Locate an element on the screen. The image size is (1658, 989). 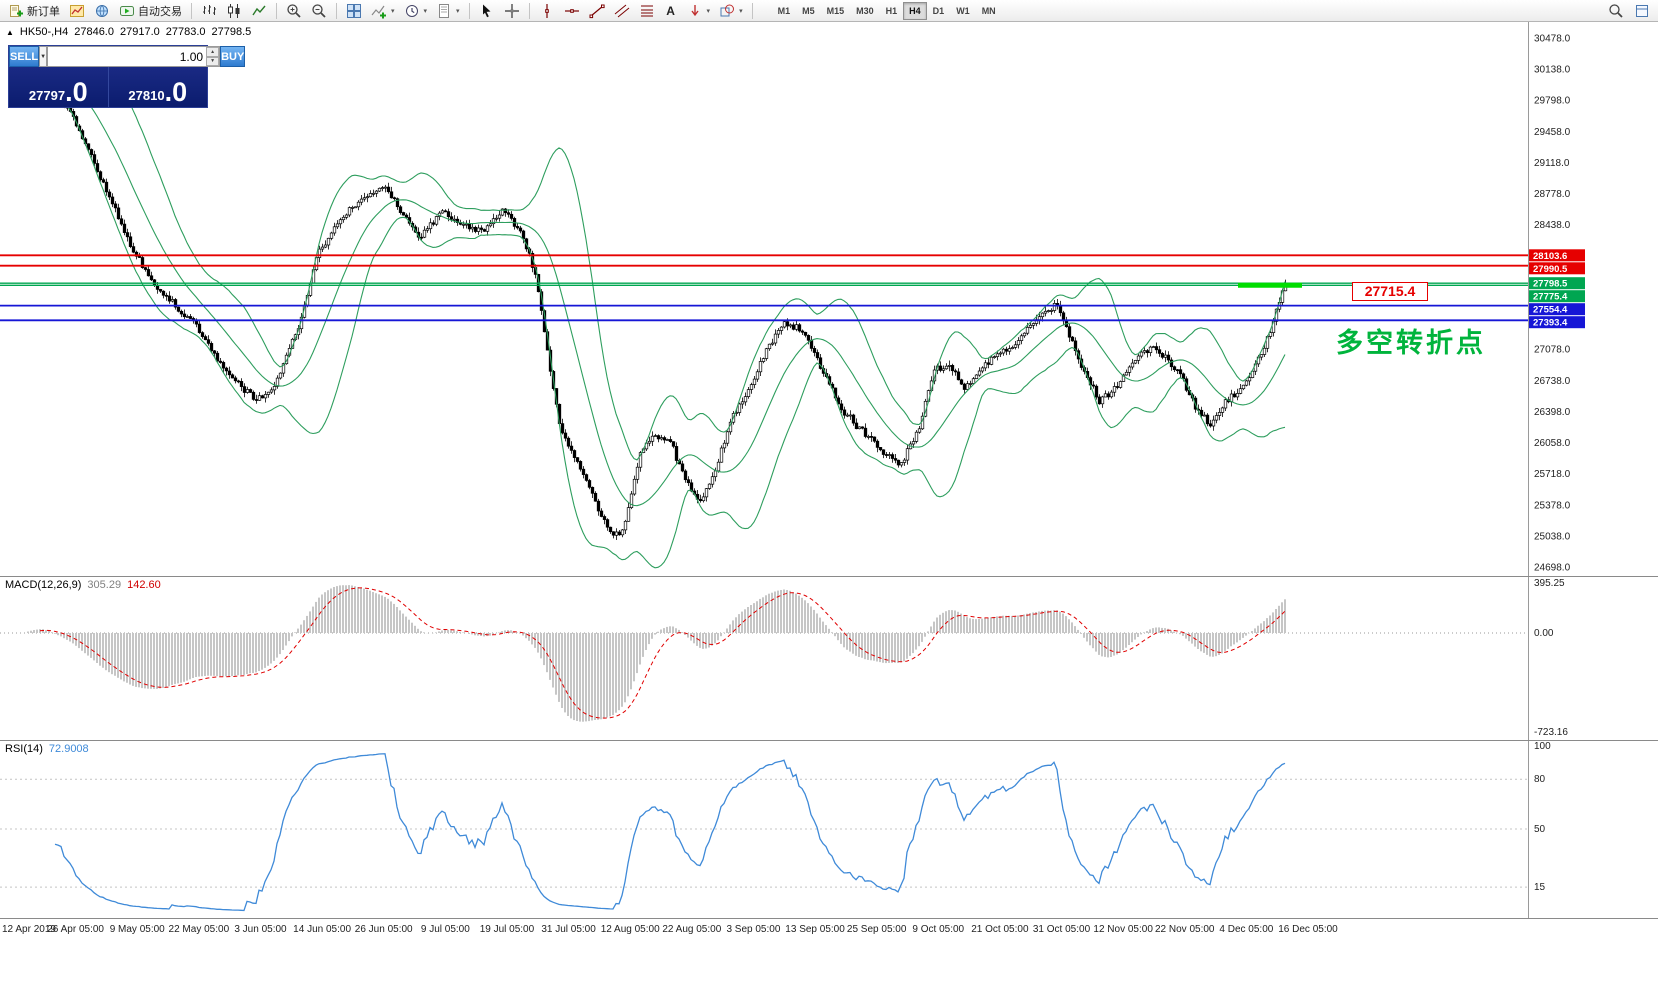
time-label: 9 Jul 05:00 is located at coordinates (445, 929).